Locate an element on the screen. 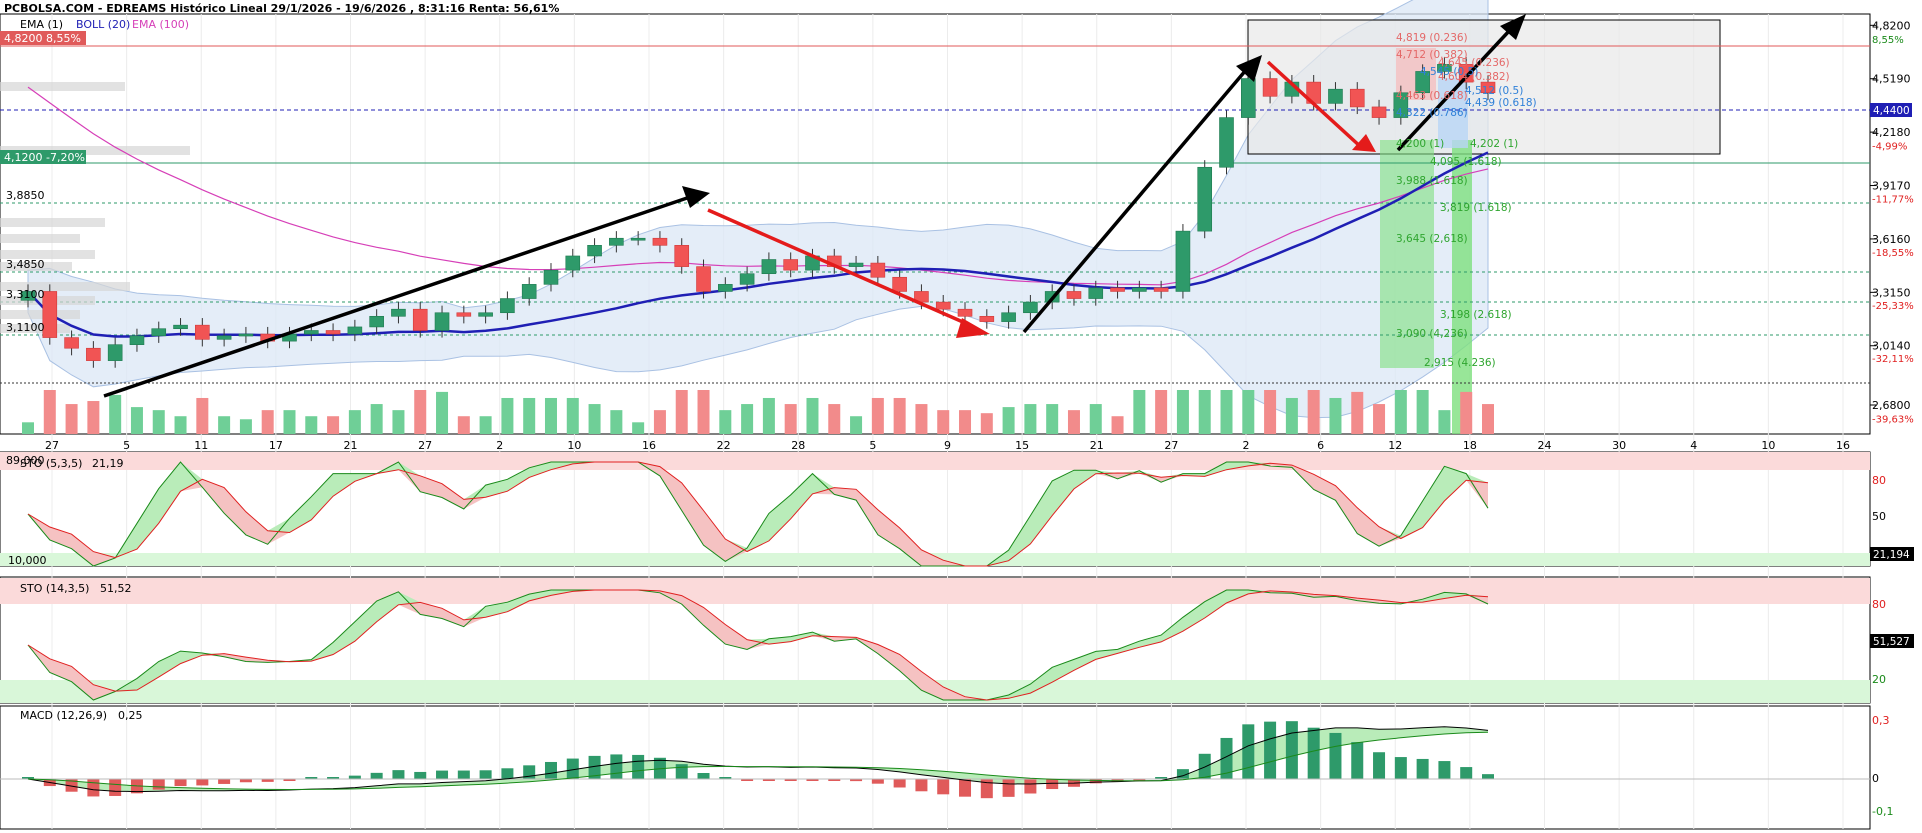  percent-tick-label: -11,77% is located at coordinates (1893, 200).